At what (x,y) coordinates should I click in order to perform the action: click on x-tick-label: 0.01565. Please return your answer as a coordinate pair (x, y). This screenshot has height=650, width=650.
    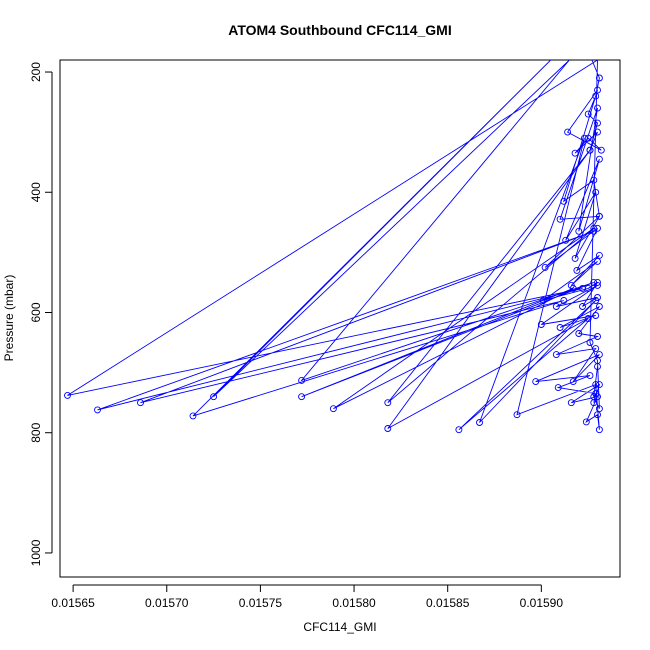
    Looking at the image, I should click on (73, 603).